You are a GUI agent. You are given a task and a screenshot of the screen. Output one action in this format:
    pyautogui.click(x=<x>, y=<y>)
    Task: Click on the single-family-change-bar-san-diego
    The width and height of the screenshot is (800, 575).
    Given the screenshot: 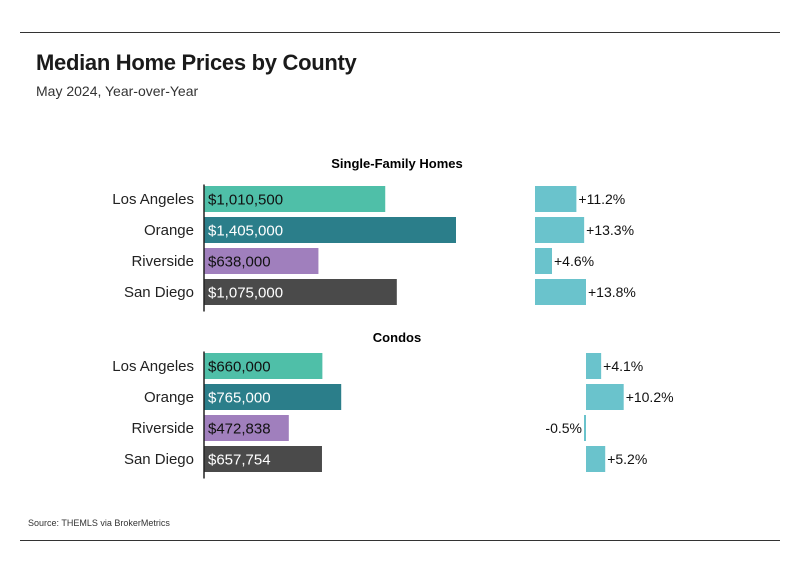 What is the action you would take?
    pyautogui.click(x=560, y=292)
    